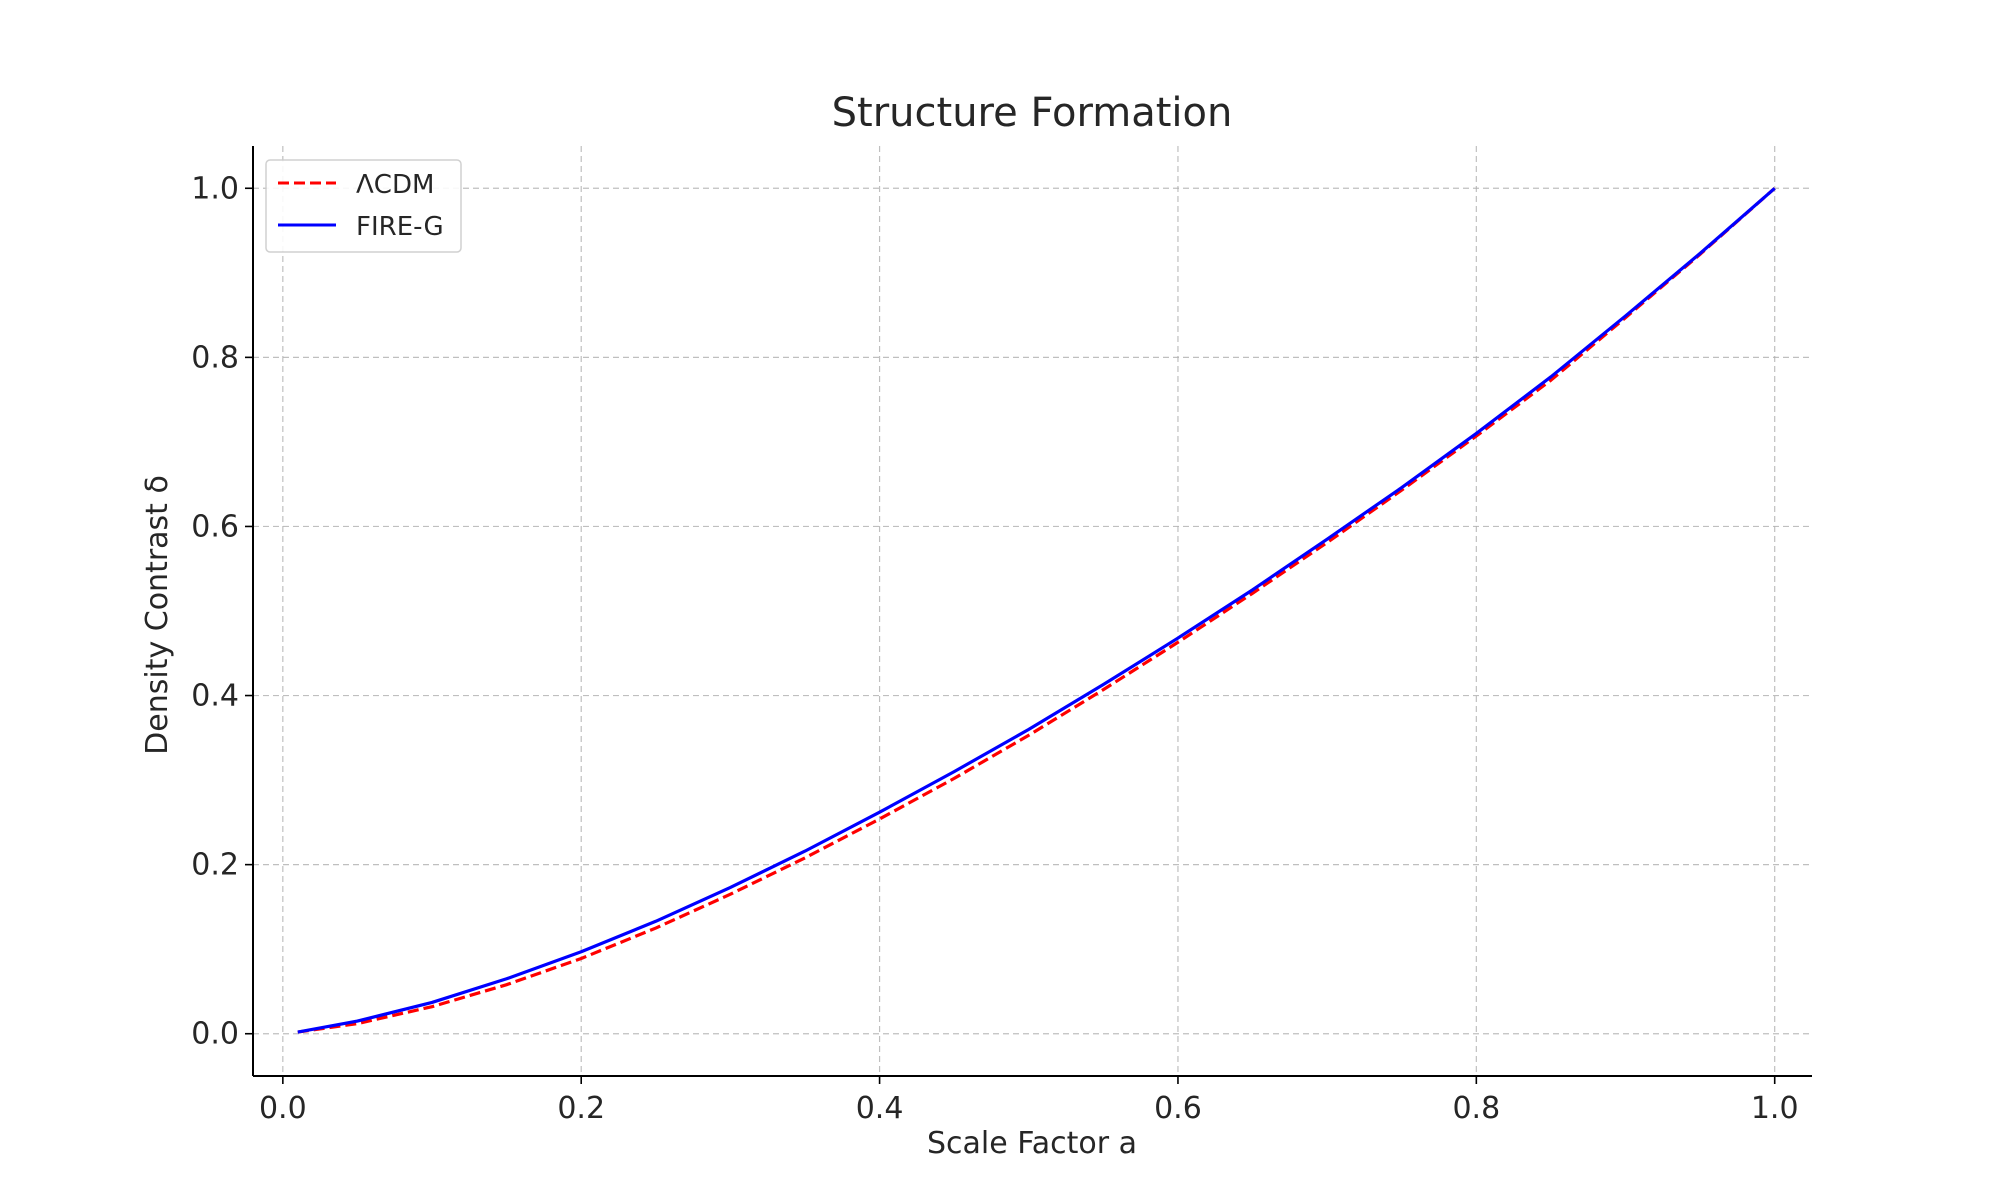 The height and width of the screenshot is (1204, 2000). Describe the element at coordinates (1032, 1143) in the screenshot. I see `x-axis-label: Scale Factor a` at that location.